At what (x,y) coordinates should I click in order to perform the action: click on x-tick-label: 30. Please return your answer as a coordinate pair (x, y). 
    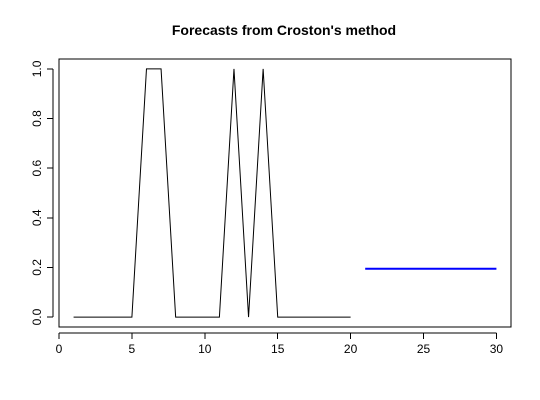
    Looking at the image, I should click on (497, 349).